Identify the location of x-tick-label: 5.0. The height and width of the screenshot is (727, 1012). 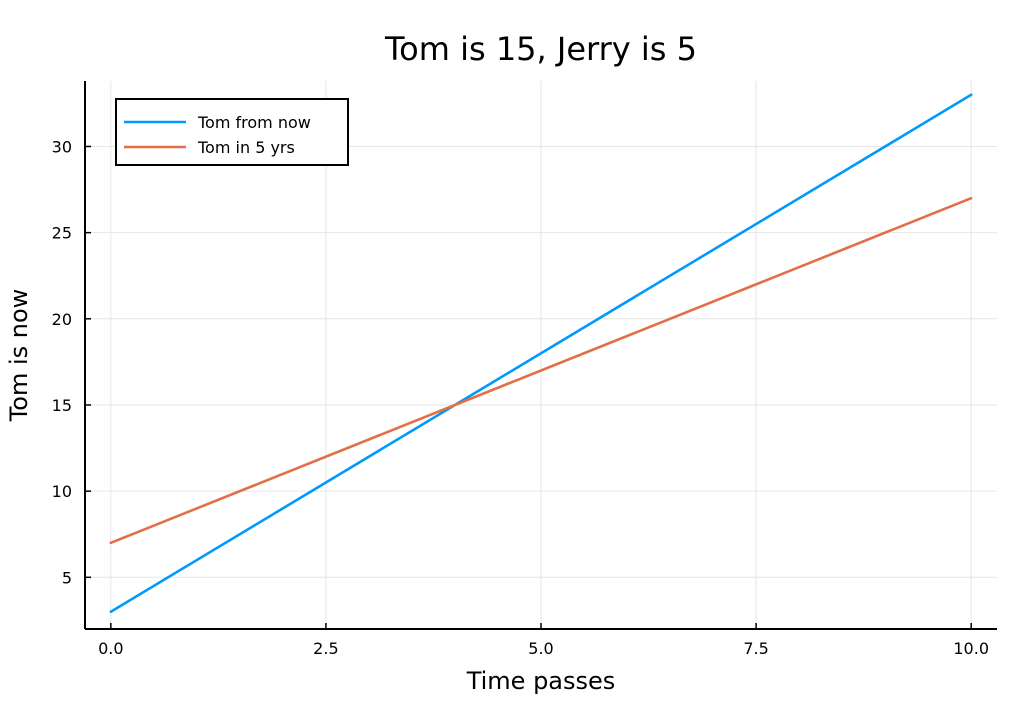
(540, 648).